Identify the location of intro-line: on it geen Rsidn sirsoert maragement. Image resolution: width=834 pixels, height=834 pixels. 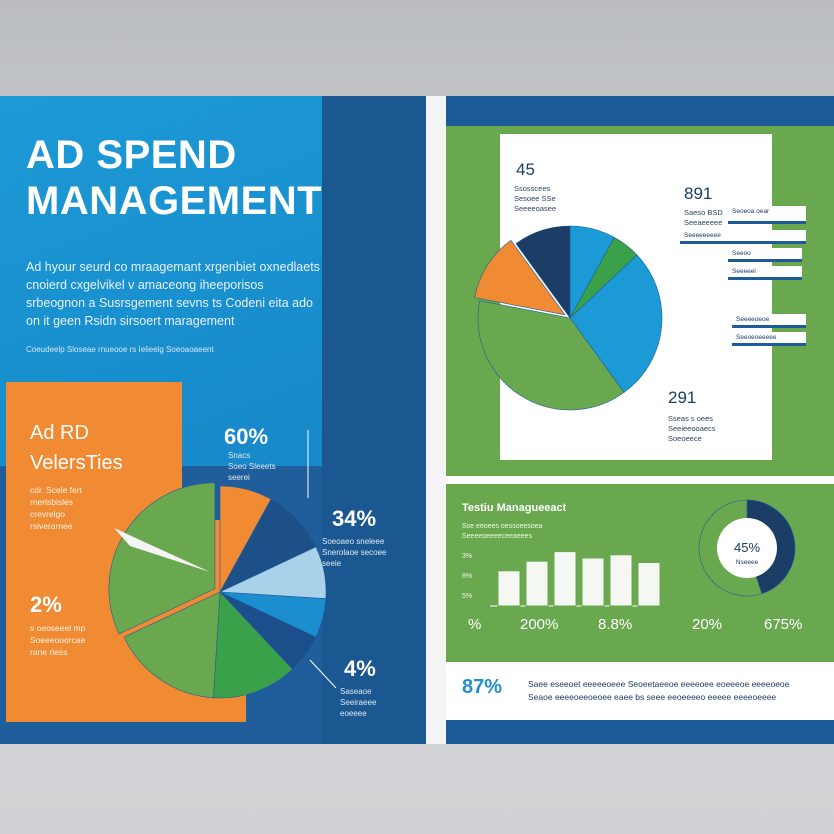
(130, 321).